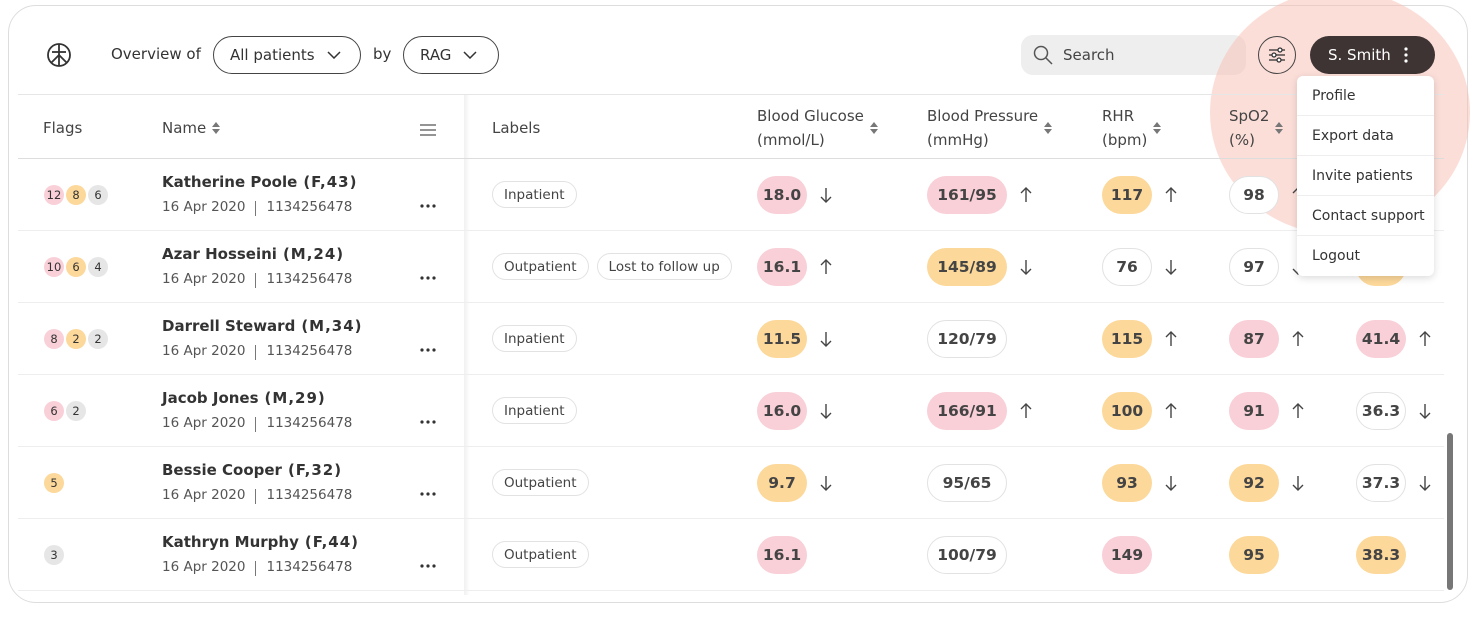 The image size is (1478, 618). I want to click on patient-name: Azar Hosseini (M,24), so click(253, 254).